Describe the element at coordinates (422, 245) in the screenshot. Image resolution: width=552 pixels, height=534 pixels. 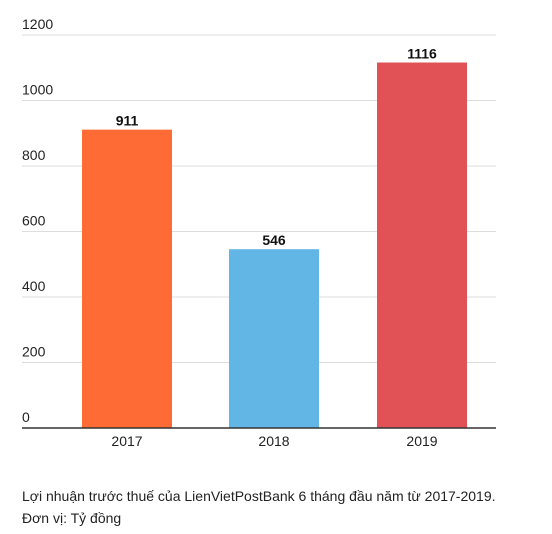
I see `bar-2019` at that location.